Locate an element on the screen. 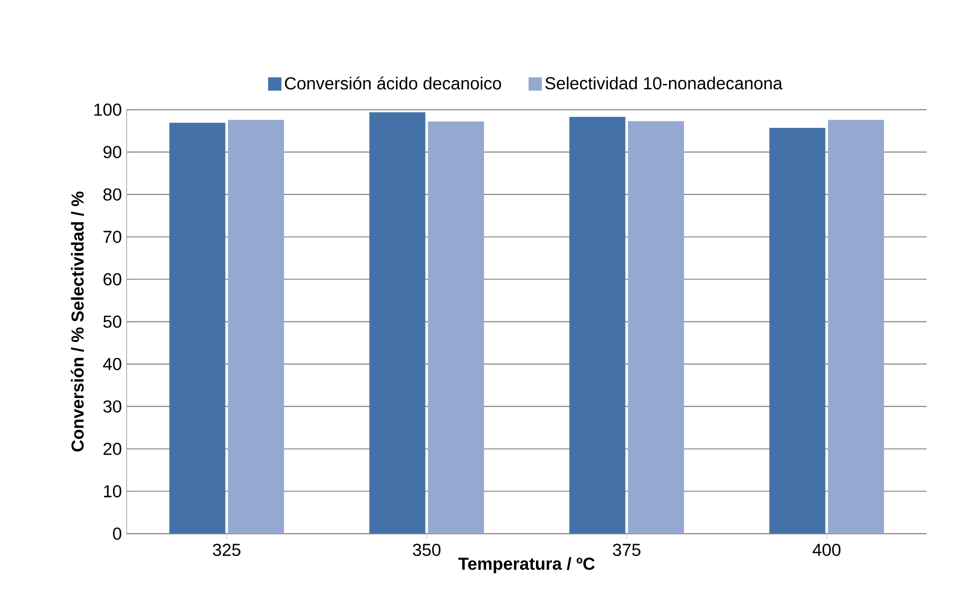 The height and width of the screenshot is (607, 977). y-tick-label: 20 is located at coordinates (113, 448).